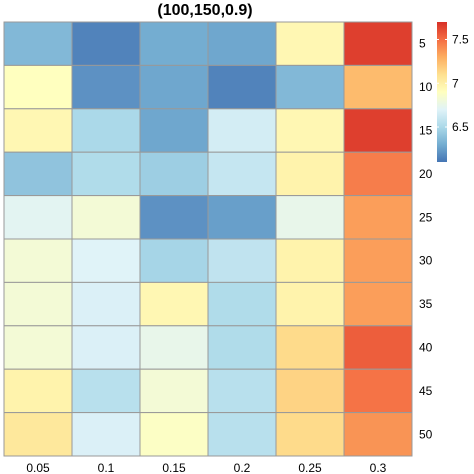 This screenshot has height=474, width=474. I want to click on column-labels: 0.05 0.1 0.15 0.2 0.25 0.3, so click(206, 467).